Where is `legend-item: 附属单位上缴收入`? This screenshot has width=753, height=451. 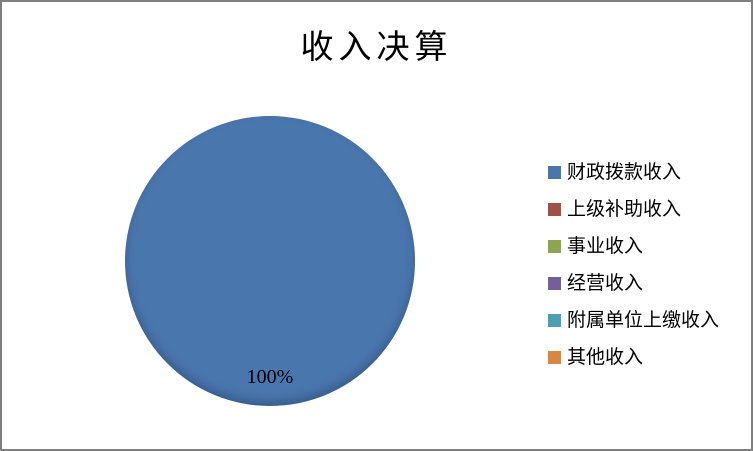
legend-item: 附属单位上缴收入 is located at coordinates (633, 320).